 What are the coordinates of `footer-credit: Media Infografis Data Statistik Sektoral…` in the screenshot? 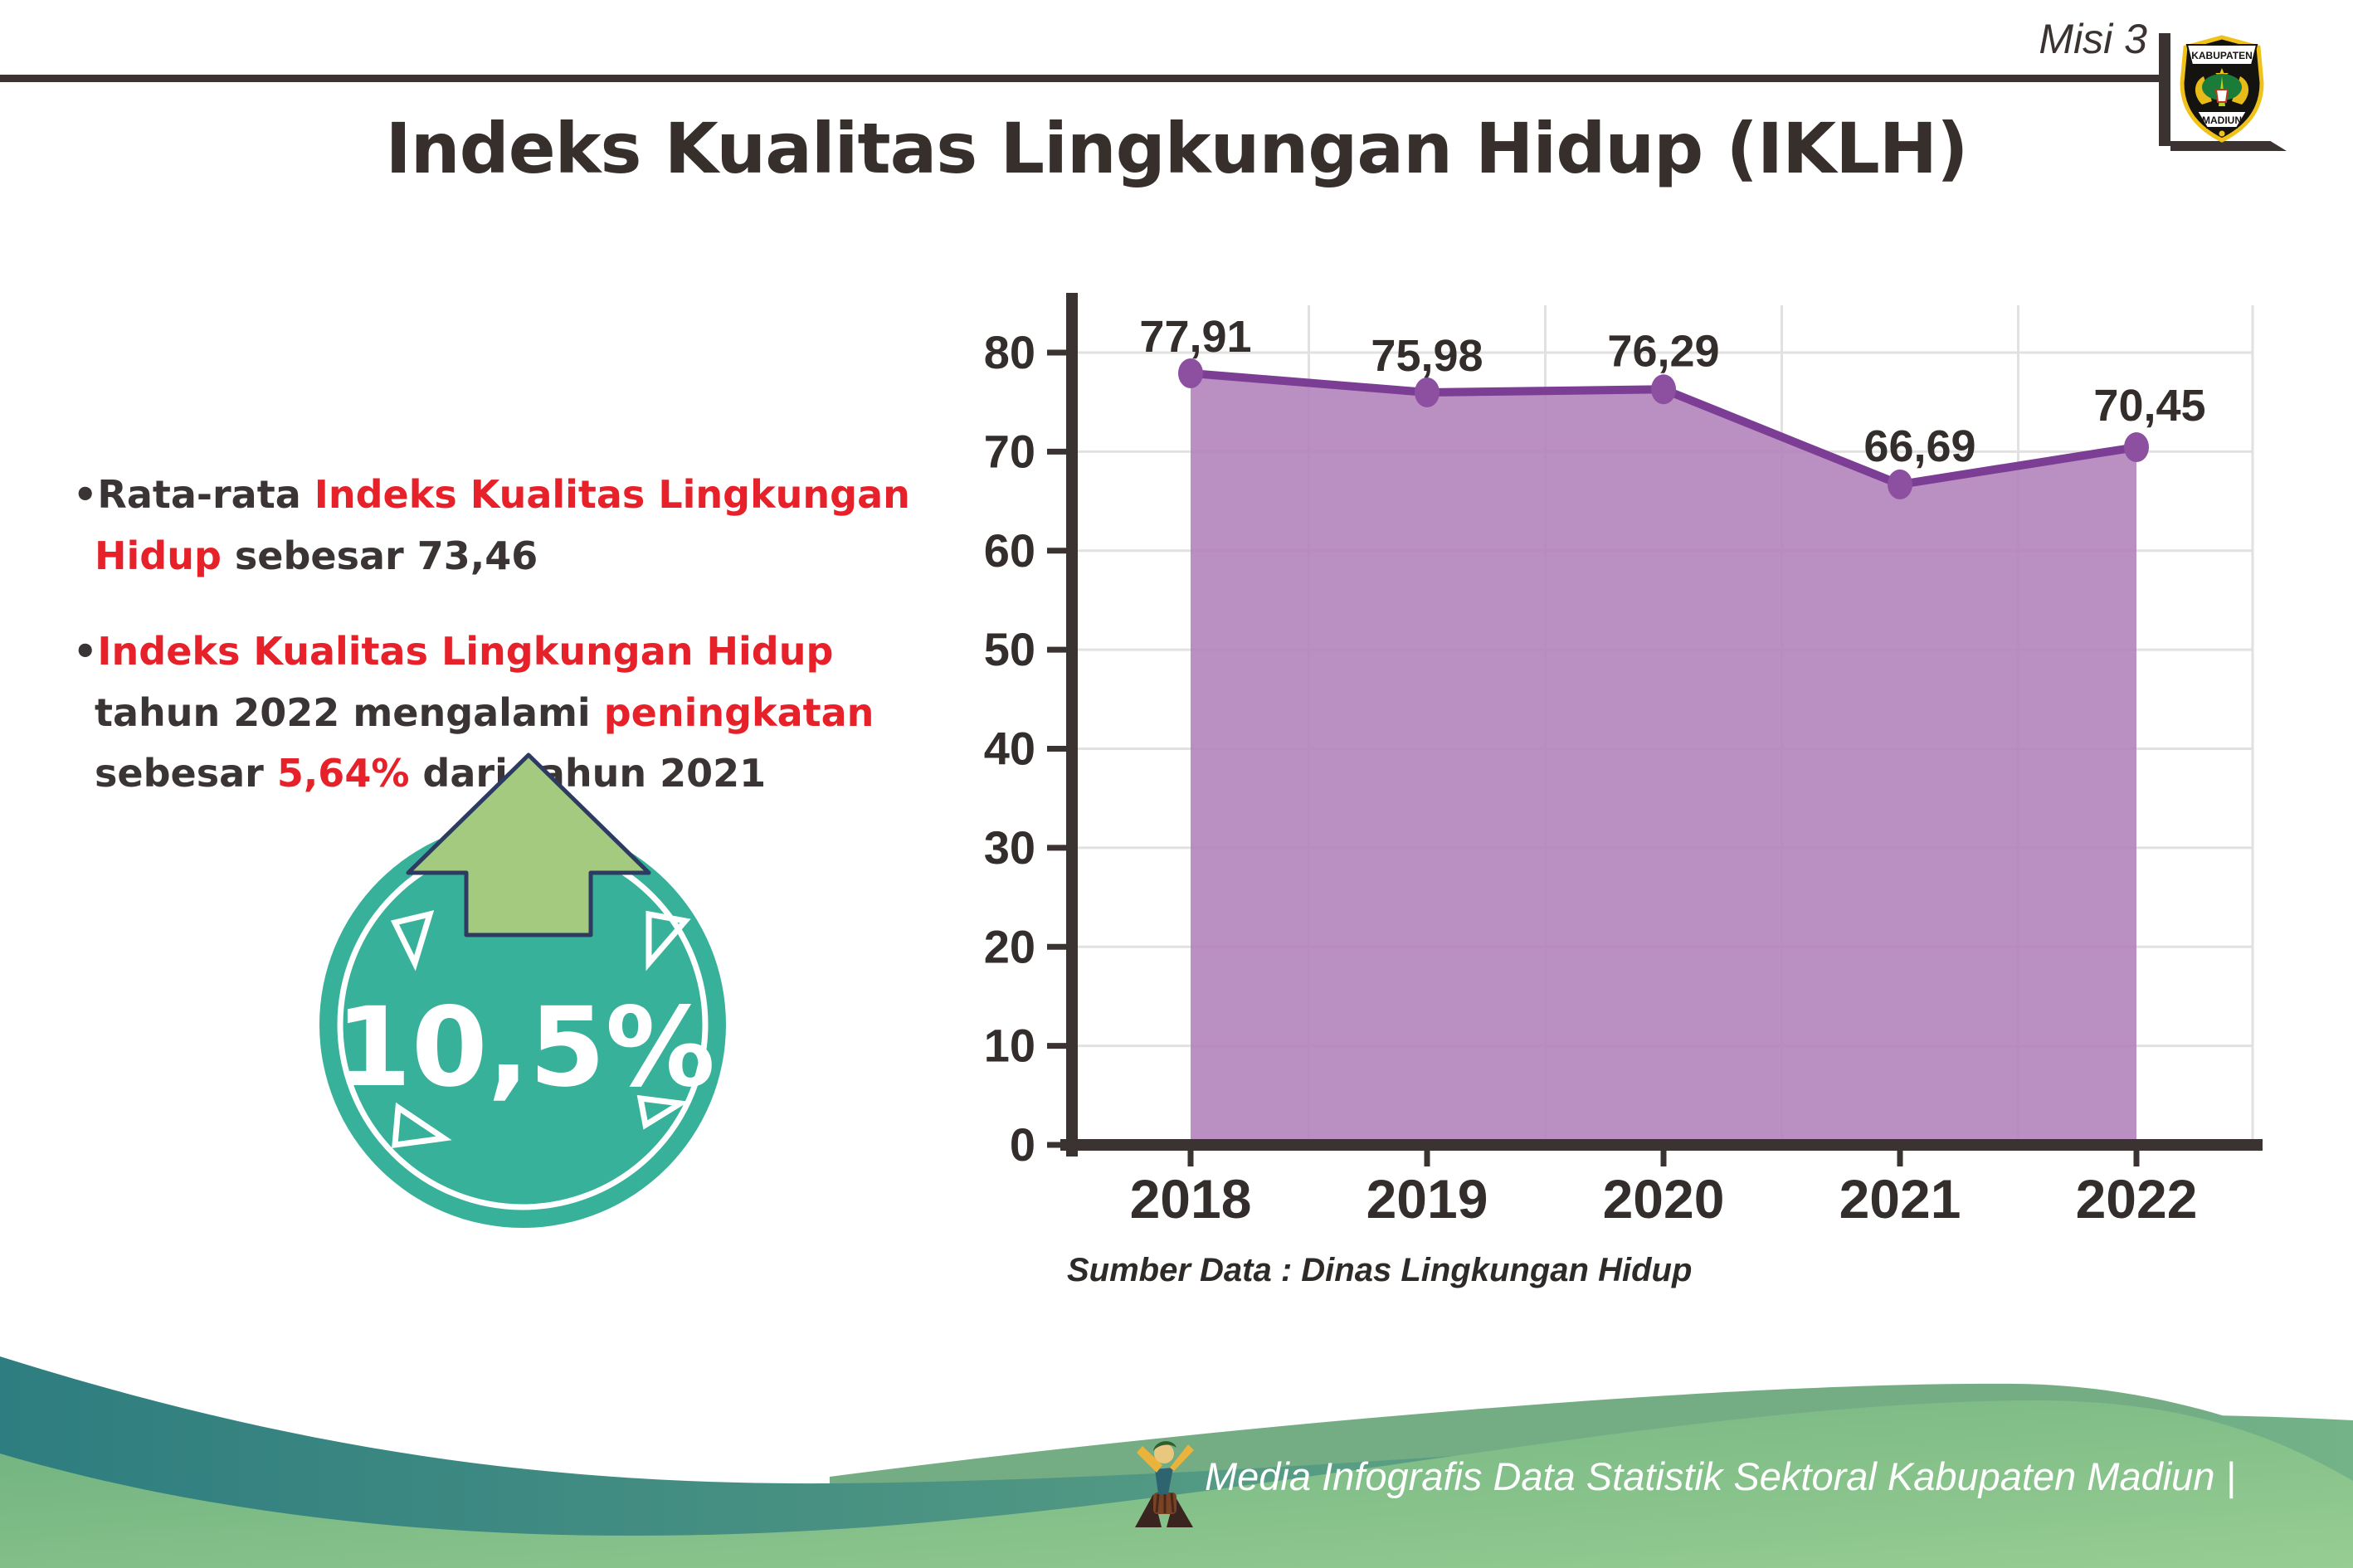 It's located at (1720, 1476).